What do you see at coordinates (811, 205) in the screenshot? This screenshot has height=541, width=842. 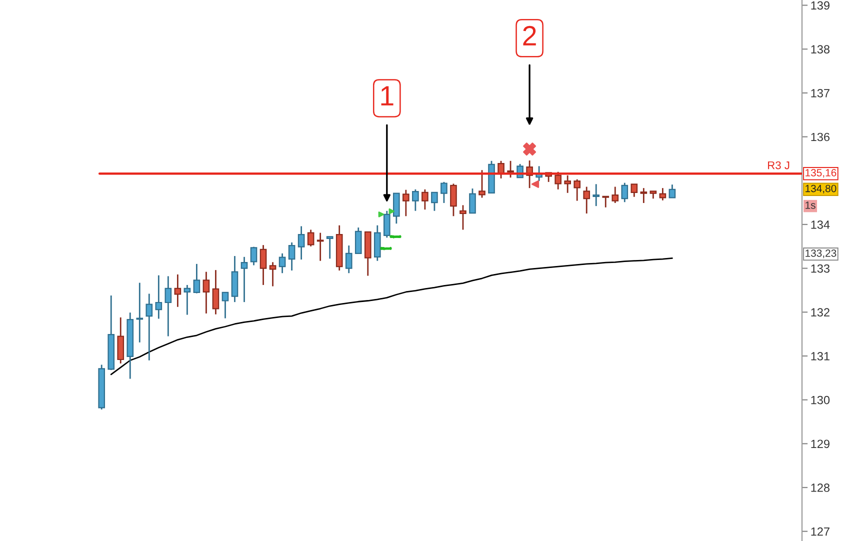 I see `text: 1s` at bounding box center [811, 205].